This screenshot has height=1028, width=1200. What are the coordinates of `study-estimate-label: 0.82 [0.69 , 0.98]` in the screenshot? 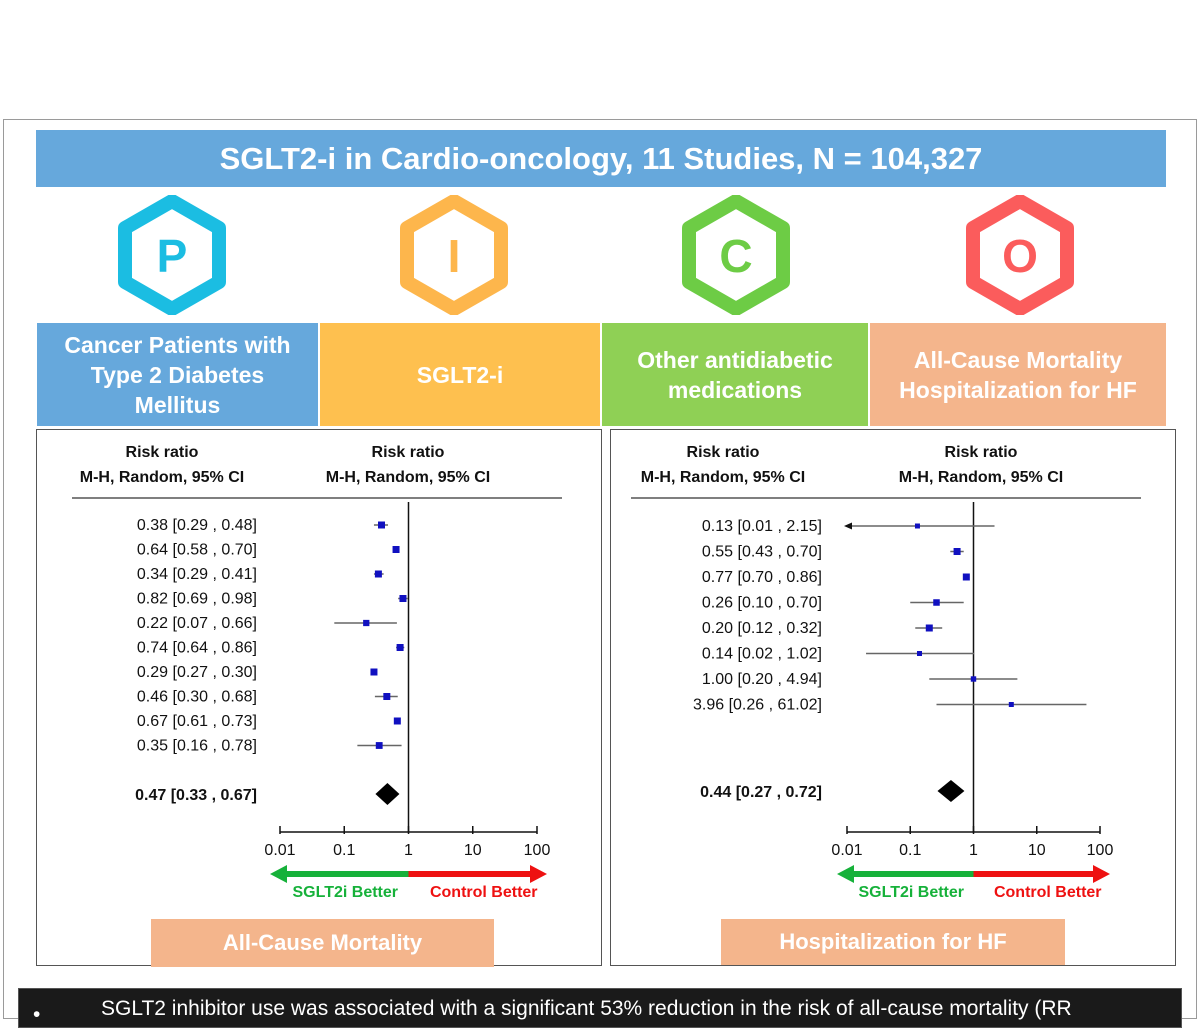 It's located at (197, 599).